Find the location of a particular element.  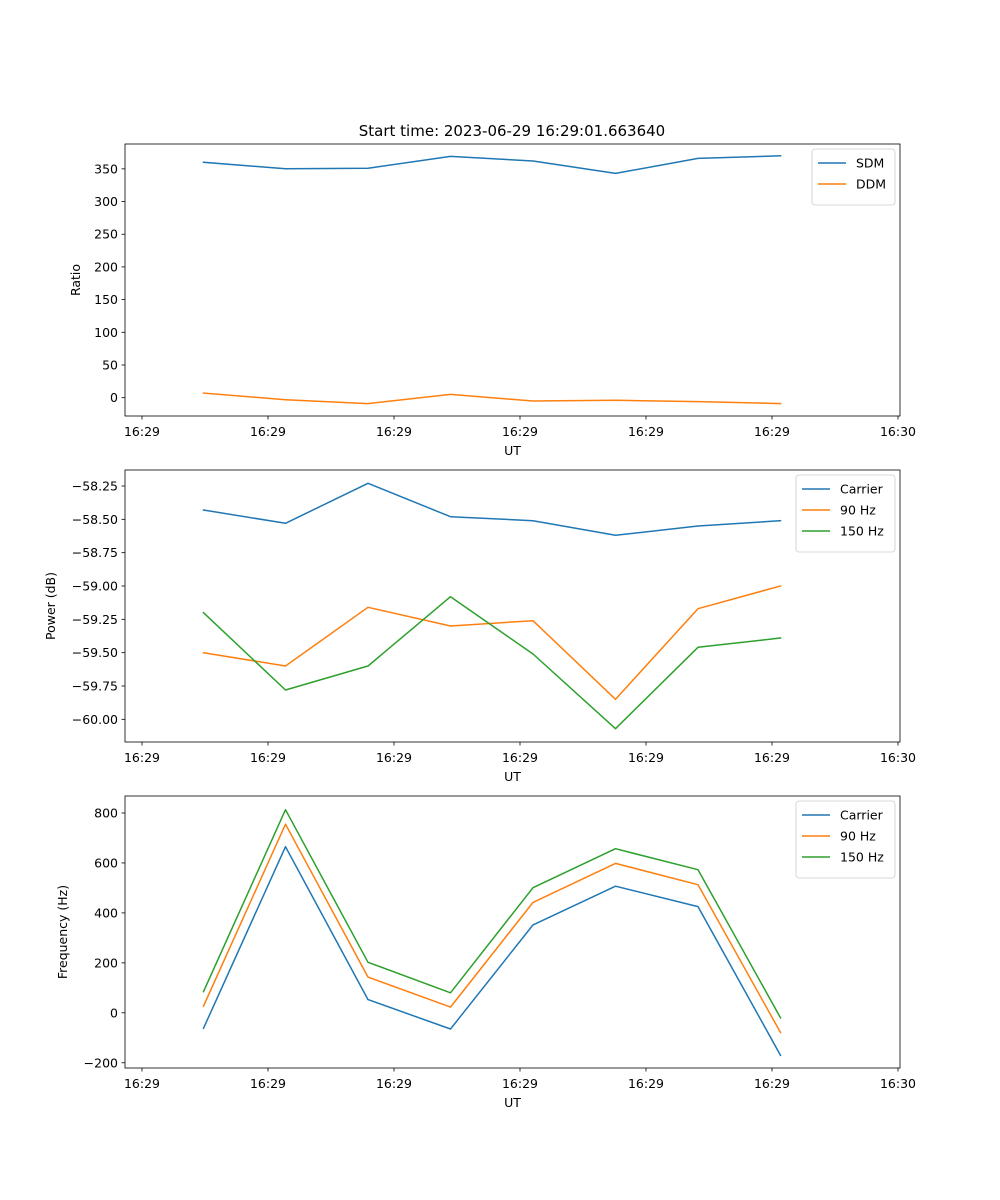

y-axis-label: Ratio is located at coordinates (75, 280).